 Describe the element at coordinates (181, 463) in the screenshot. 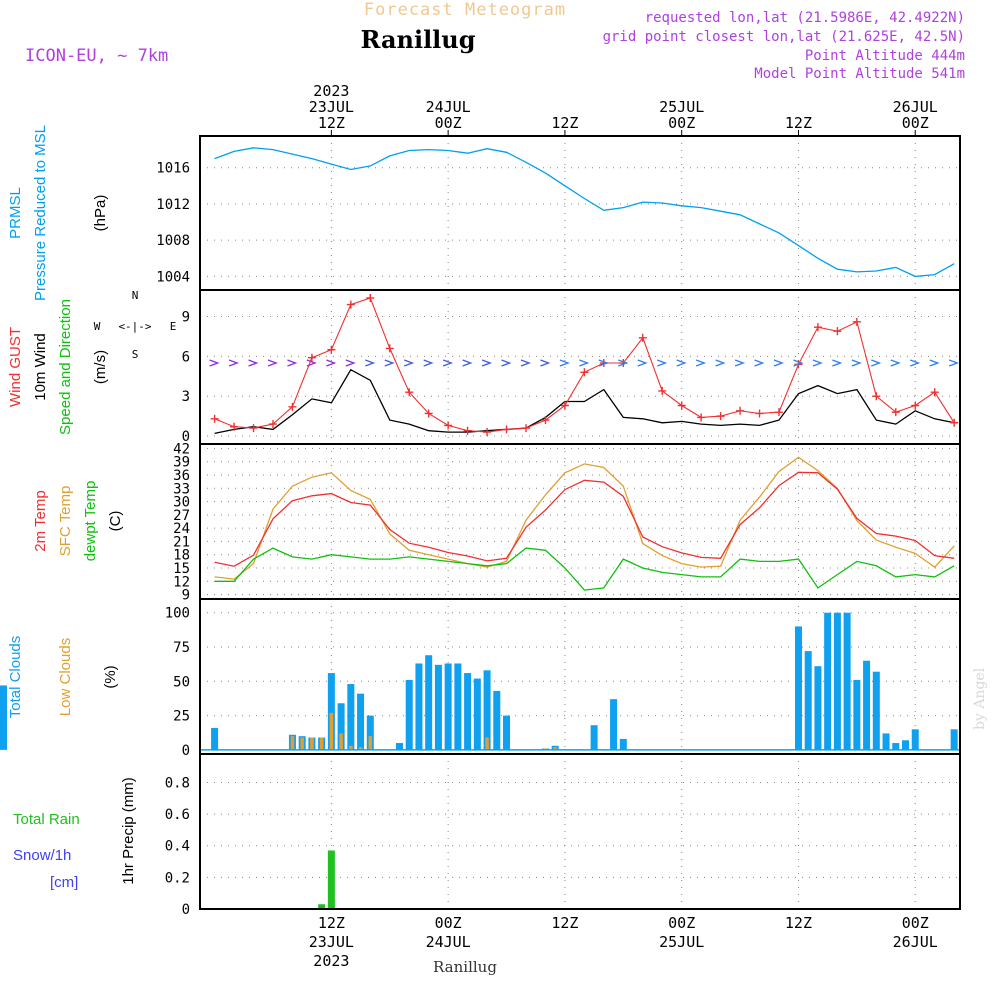

I see `temperature-y-tick: 39` at that location.